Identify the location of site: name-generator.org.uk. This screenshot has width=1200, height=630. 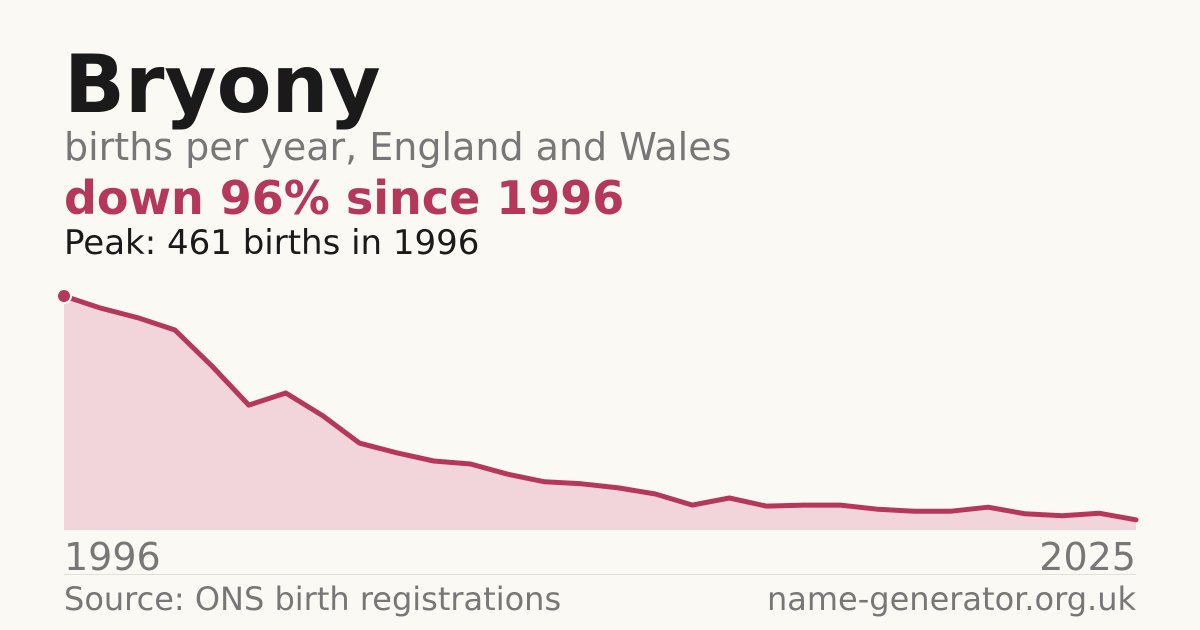
(951, 599).